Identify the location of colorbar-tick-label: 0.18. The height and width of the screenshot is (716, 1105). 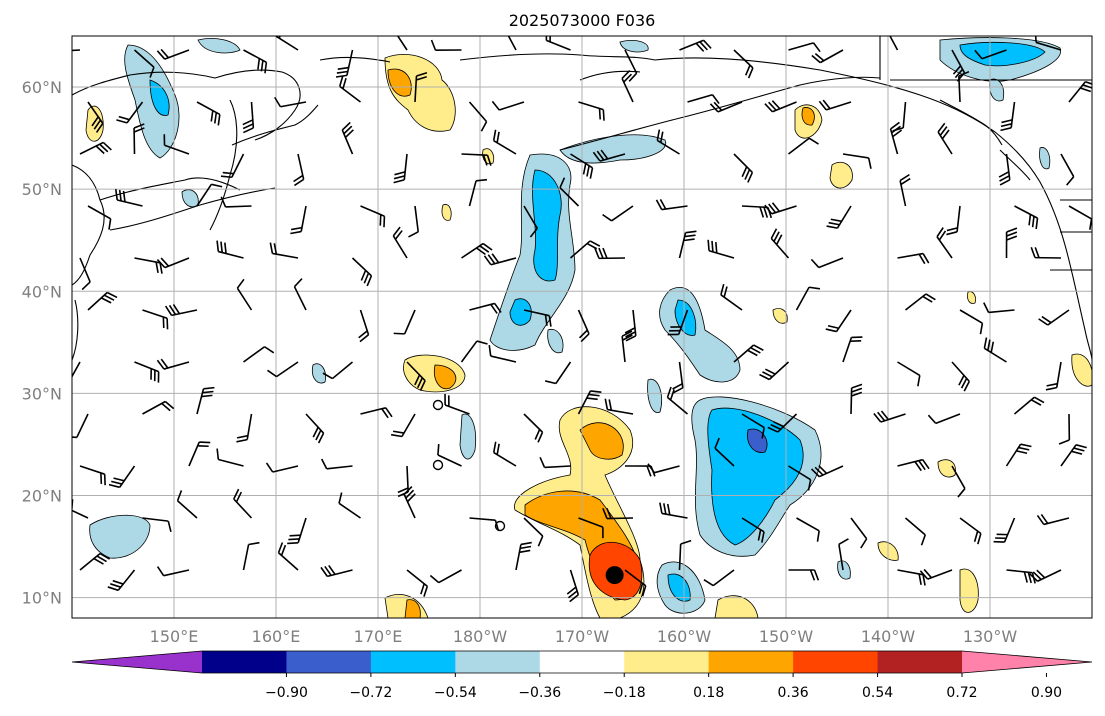
(708, 693).